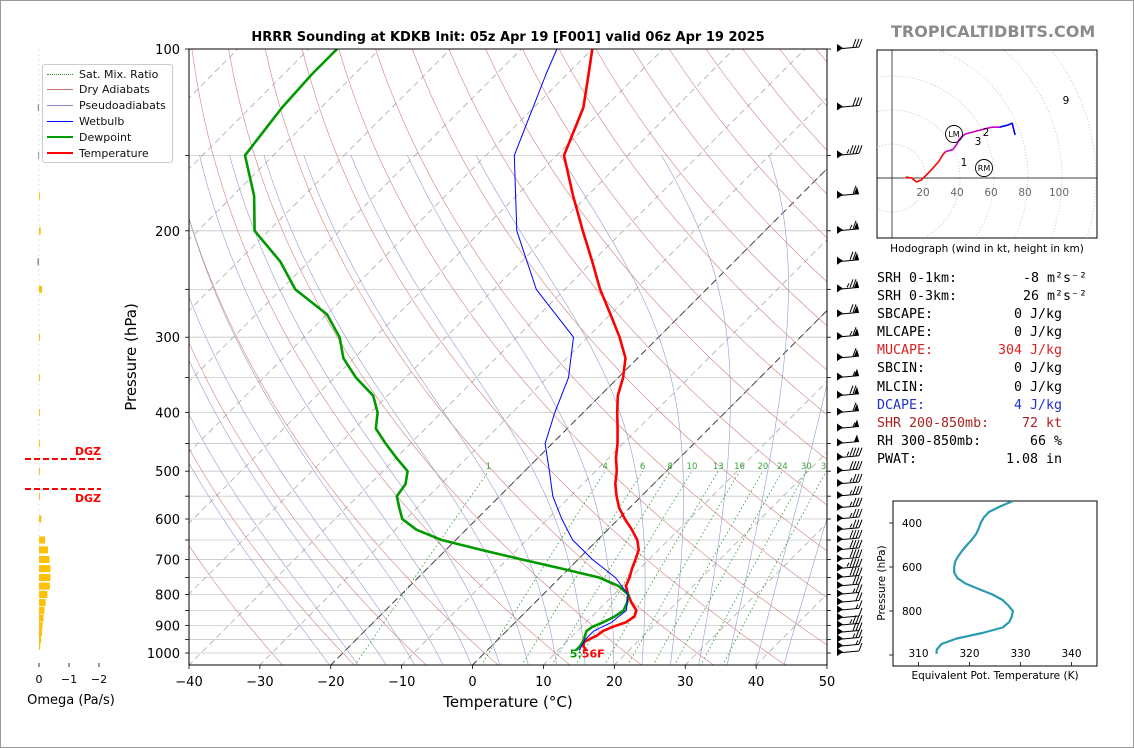 The height and width of the screenshot is (748, 1134). Describe the element at coordinates (88, 451) in the screenshot. I see `dgz-label: DGZ` at that location.